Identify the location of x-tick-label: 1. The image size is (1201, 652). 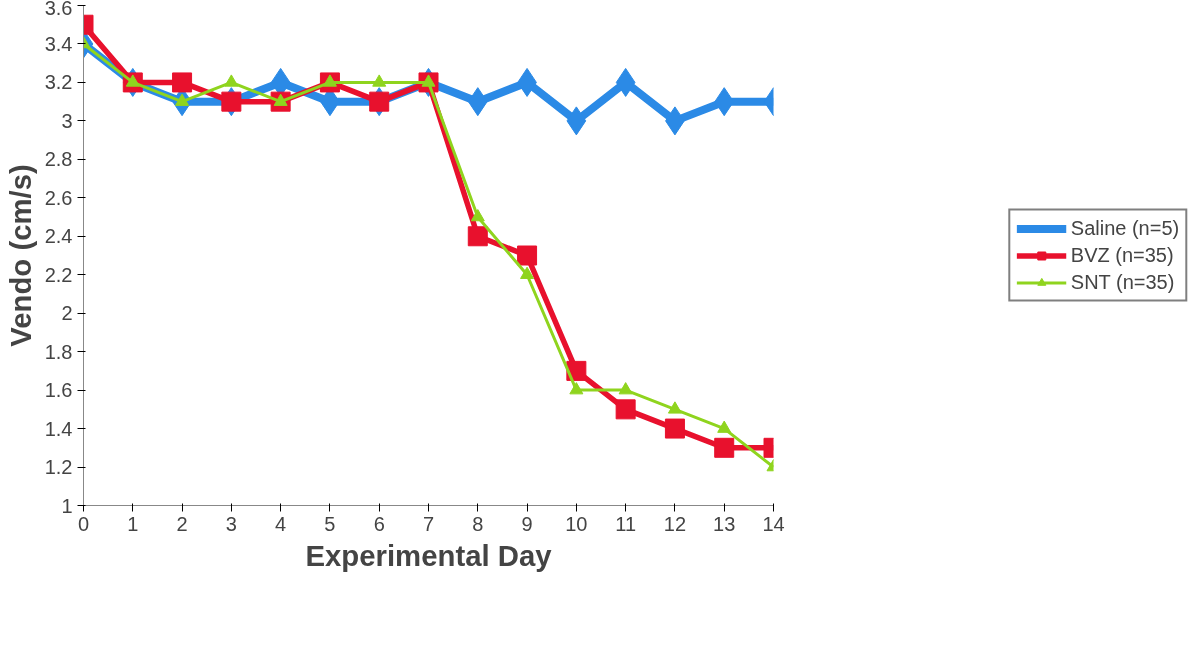
(133, 523).